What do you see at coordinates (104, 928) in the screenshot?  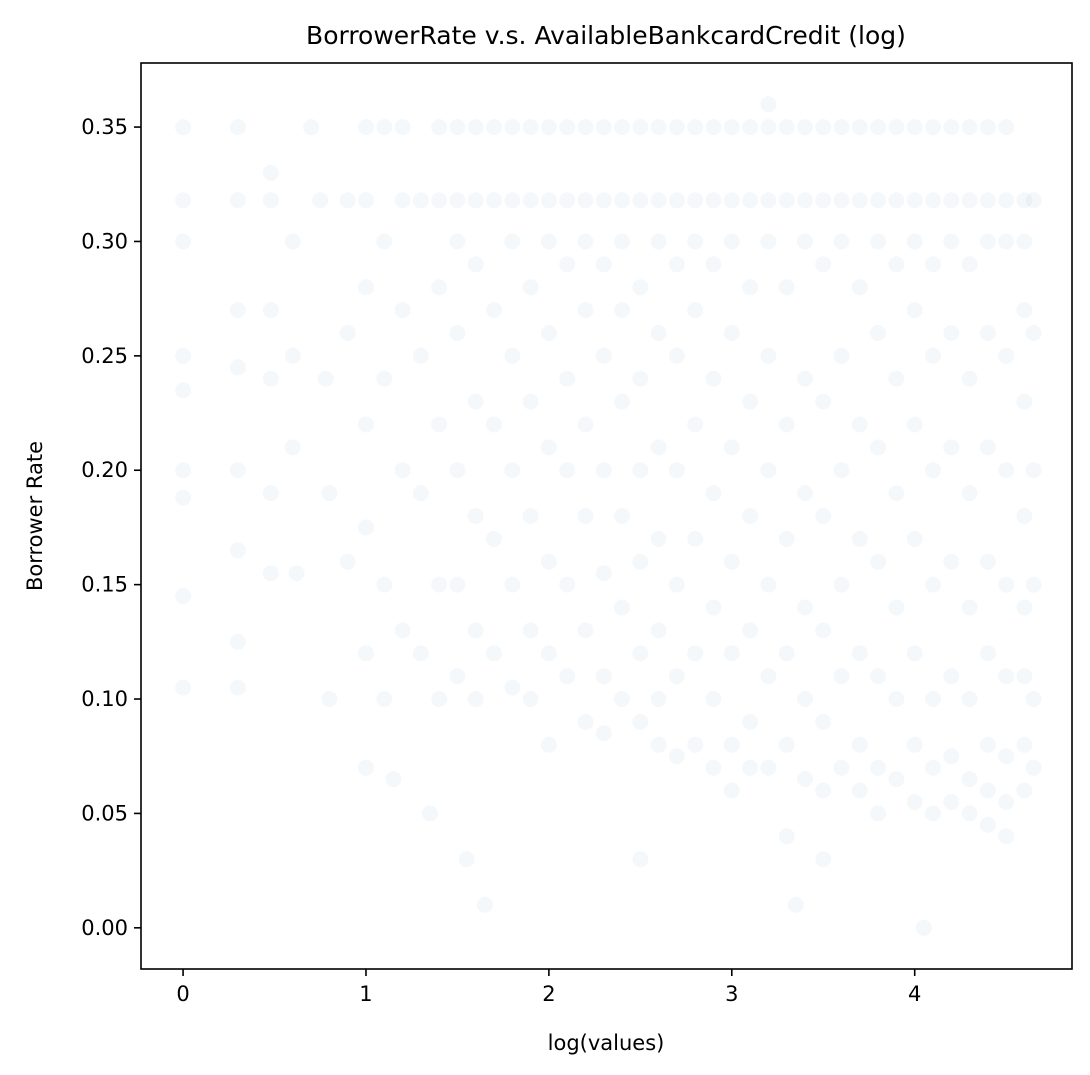 I see `y-tick-label: 0.00` at bounding box center [104, 928].